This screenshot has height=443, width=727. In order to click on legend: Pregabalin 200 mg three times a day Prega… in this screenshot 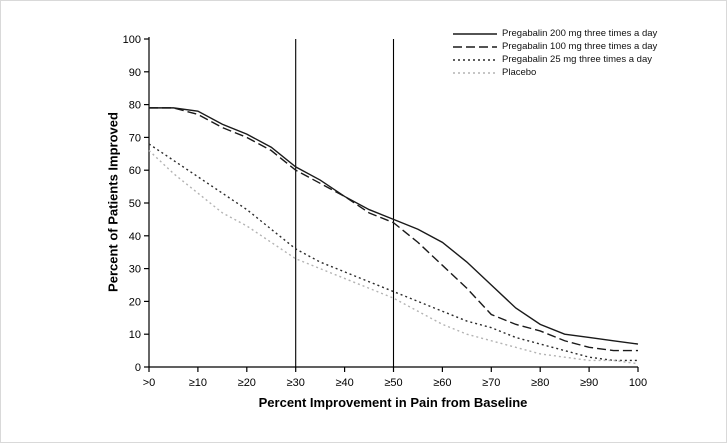, I will do `click(555, 53)`.